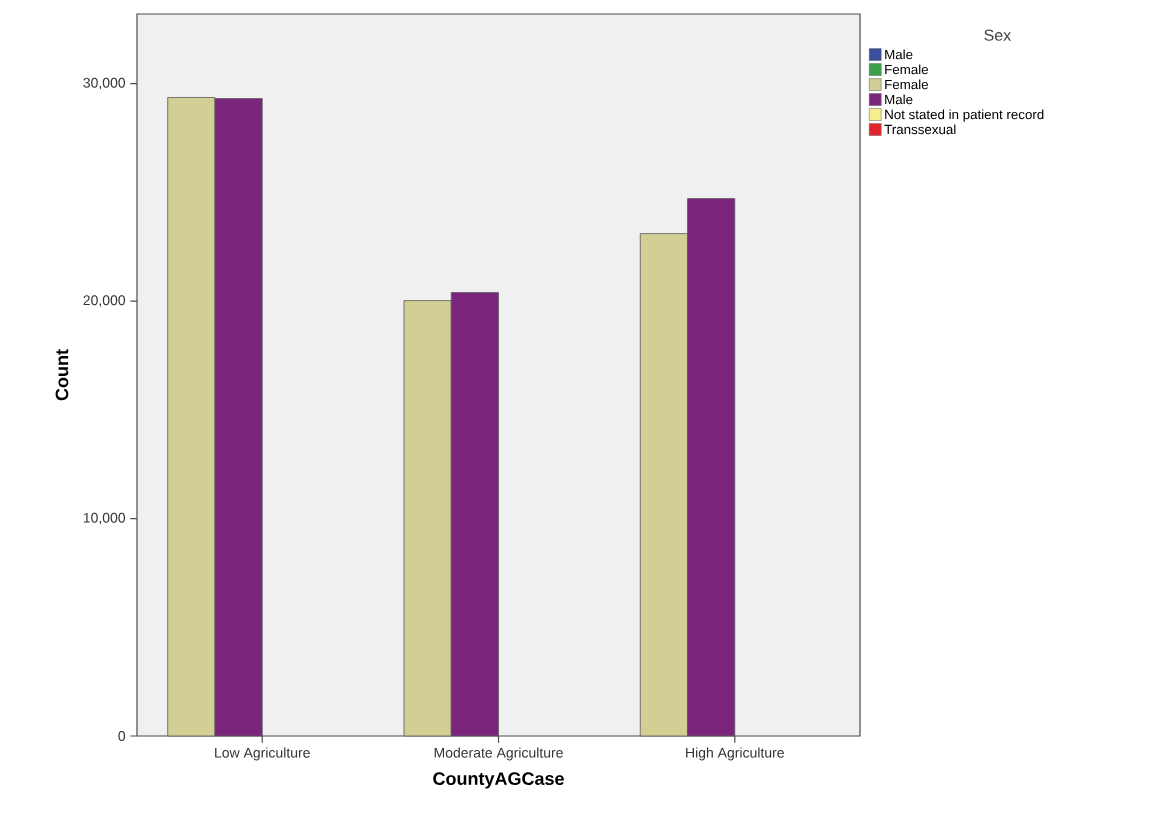  What do you see at coordinates (122, 736) in the screenshot?
I see `y-tick-label: 0` at bounding box center [122, 736].